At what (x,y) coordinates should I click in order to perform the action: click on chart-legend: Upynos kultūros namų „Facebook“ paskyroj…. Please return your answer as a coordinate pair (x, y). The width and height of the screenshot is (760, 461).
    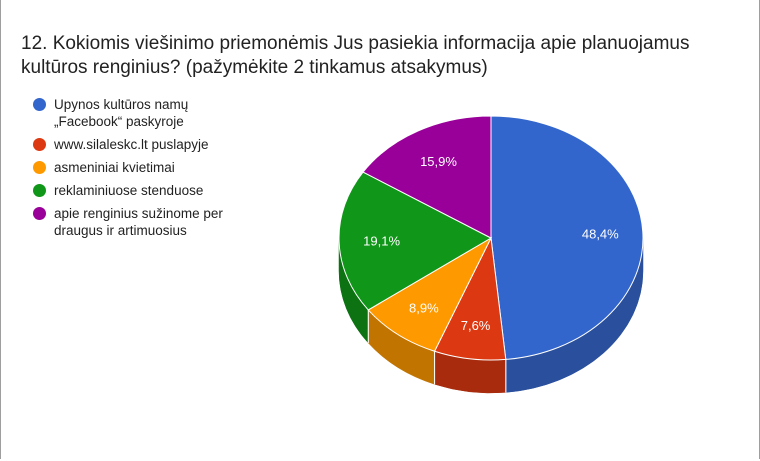
    Looking at the image, I should click on (163, 170).